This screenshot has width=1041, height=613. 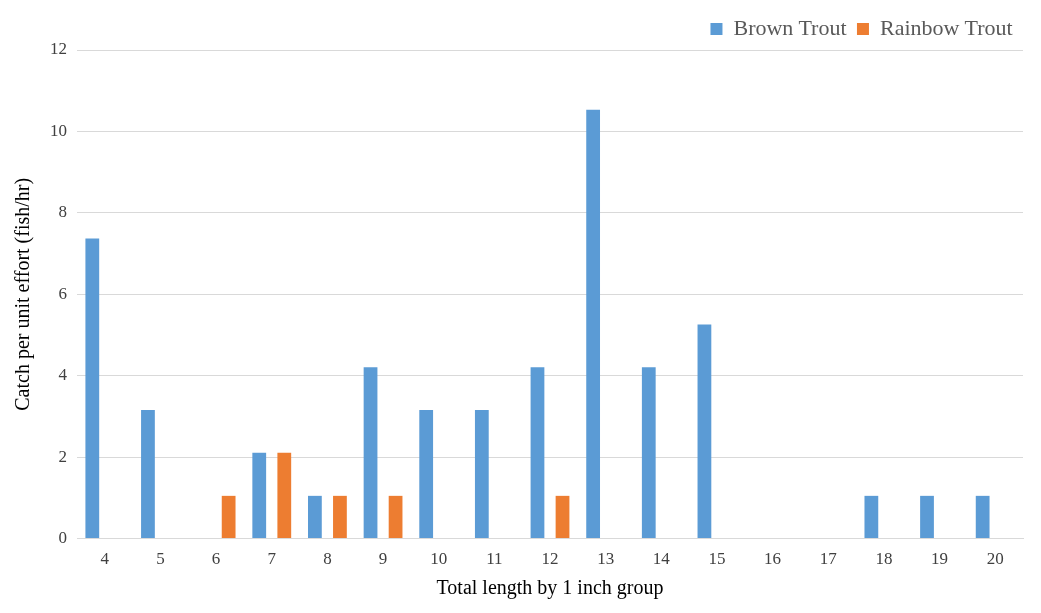 I want to click on x-tick-label: 17, so click(x=828, y=559).